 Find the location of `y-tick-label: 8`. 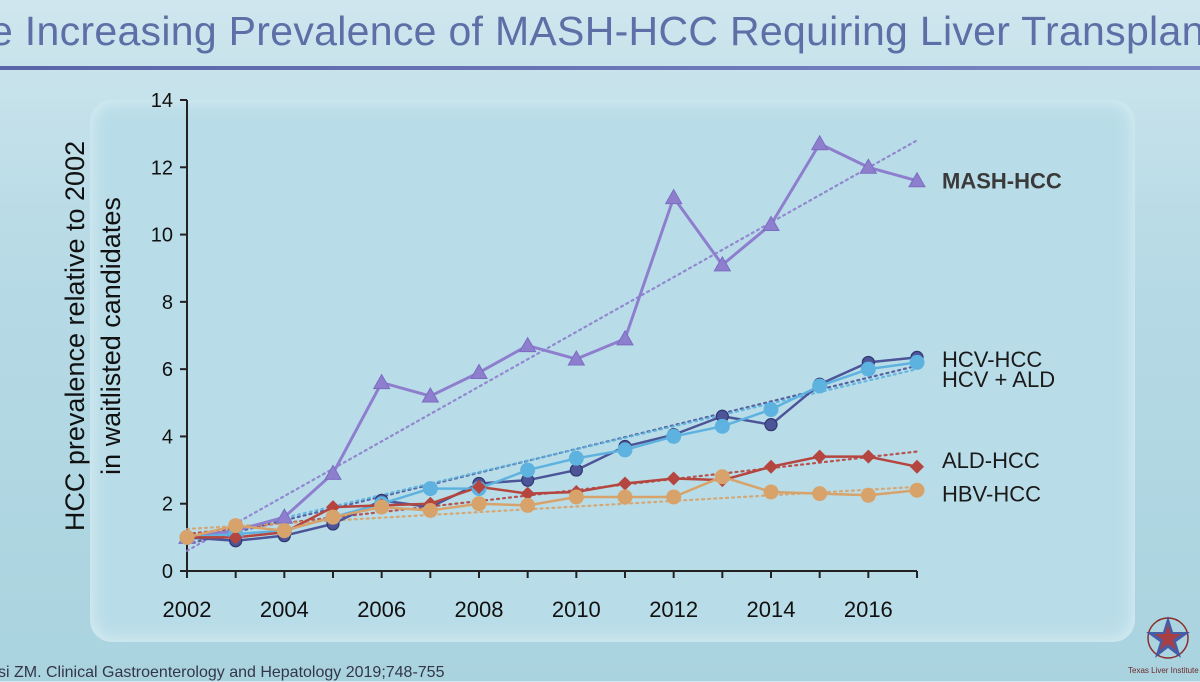

y-tick-label: 8 is located at coordinates (167, 303).